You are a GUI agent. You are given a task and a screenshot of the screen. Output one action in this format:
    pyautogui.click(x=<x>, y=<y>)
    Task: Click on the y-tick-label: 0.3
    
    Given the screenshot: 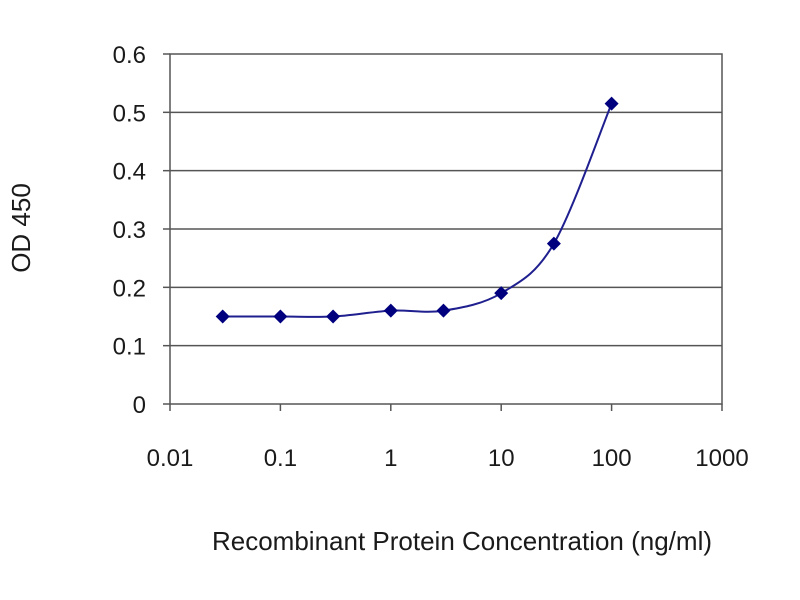 What is the action you would take?
    pyautogui.click(x=129, y=230)
    